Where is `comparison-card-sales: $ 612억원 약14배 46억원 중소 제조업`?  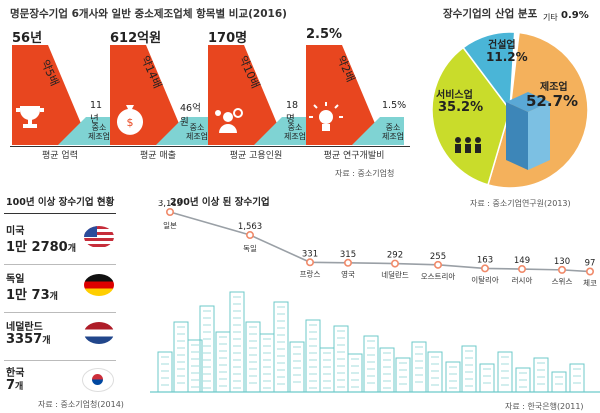
comparison-card-sales: $ 612억원 약14배 46억원 중소 제조업 is located at coordinates (158, 95).